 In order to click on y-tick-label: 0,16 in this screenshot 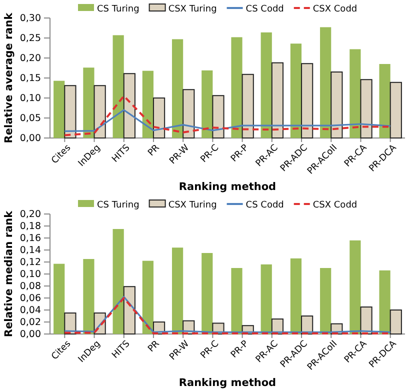, I will do `click(30, 238)`.